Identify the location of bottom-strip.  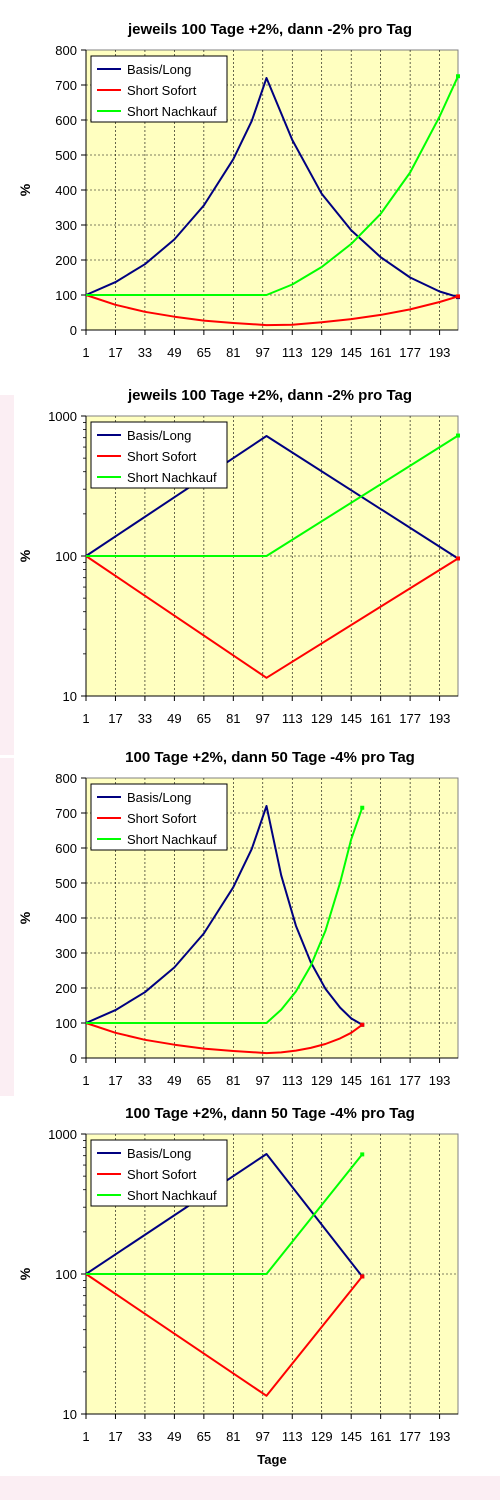
(250, 1488).